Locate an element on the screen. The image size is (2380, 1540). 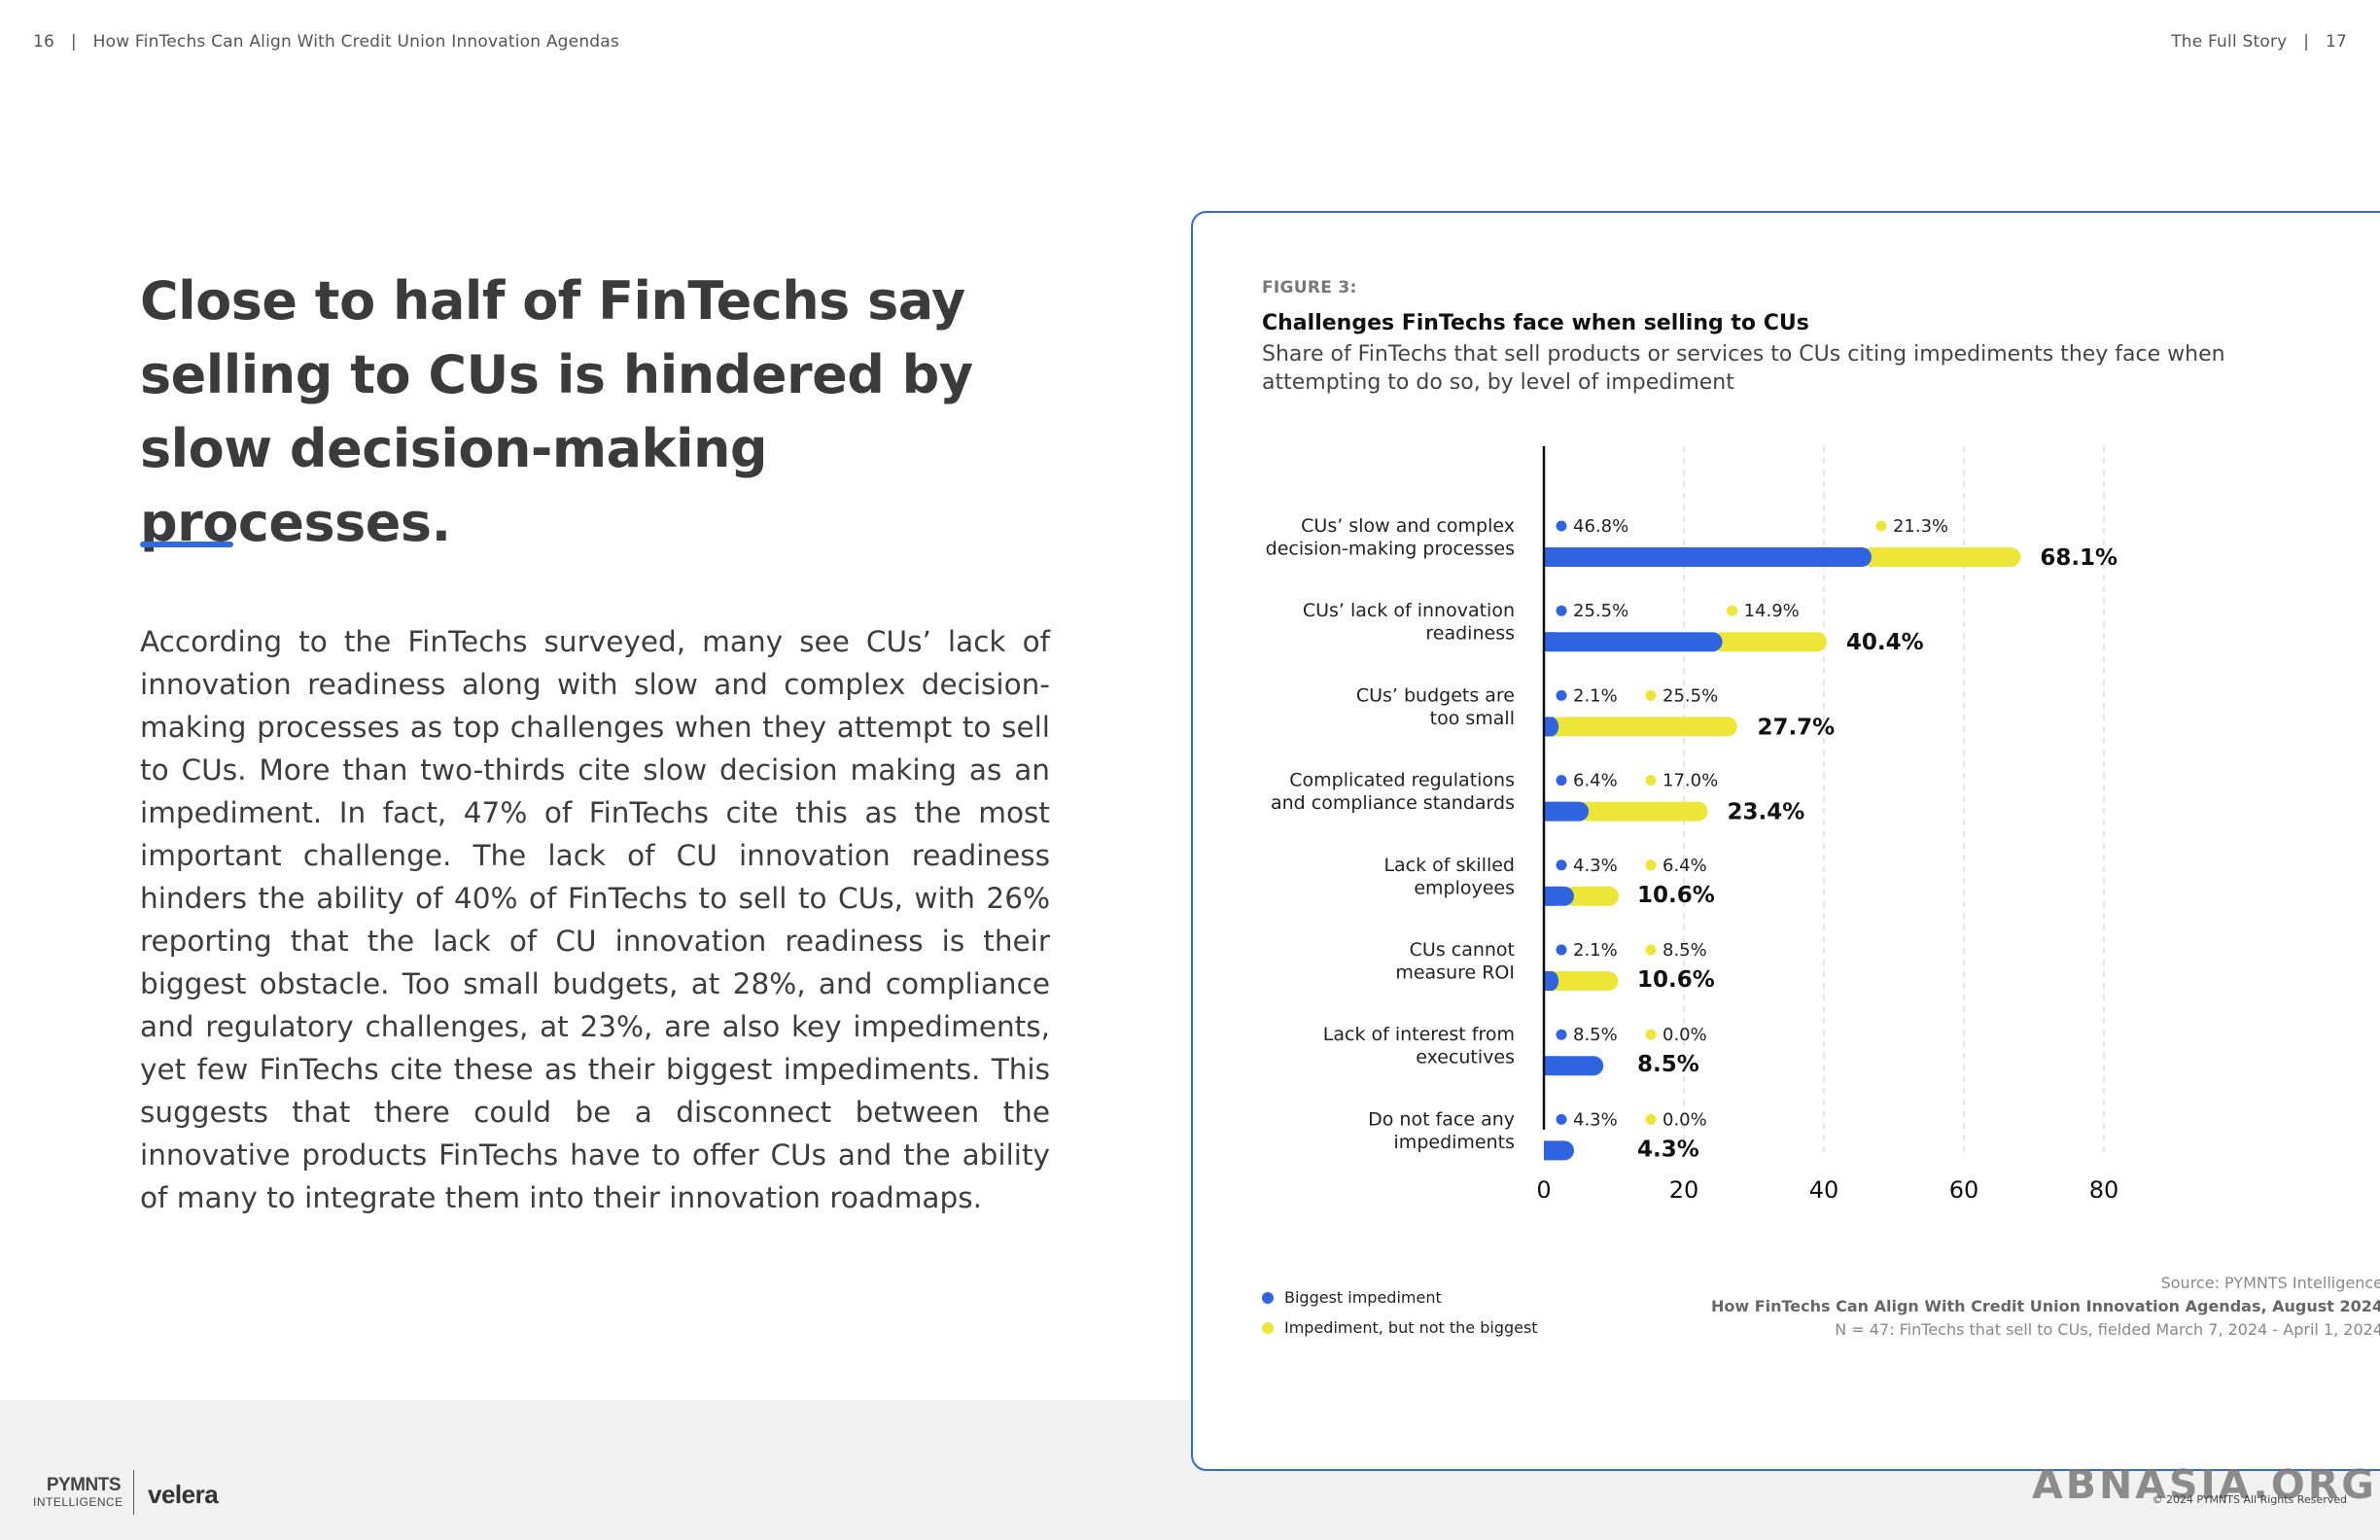
category-label: readiness is located at coordinates (1470, 634).